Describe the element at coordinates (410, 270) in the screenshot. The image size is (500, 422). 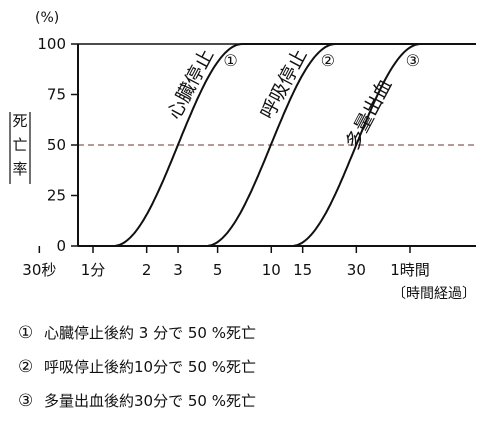
I see `x-tick-label-8: 1時間` at that location.